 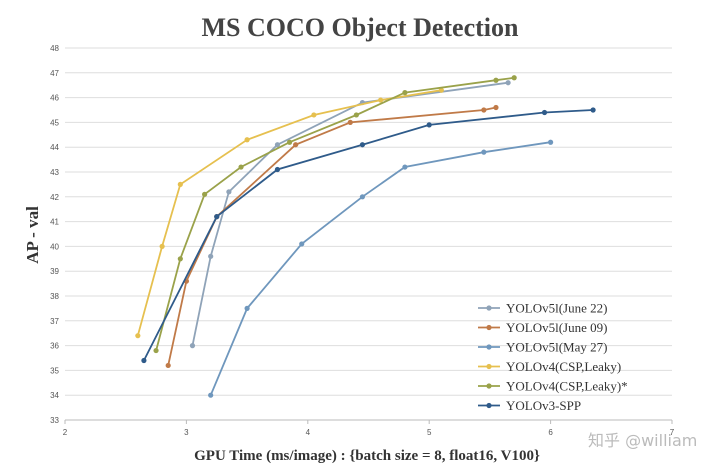 I want to click on y-tick-label: 44, so click(x=54, y=147).